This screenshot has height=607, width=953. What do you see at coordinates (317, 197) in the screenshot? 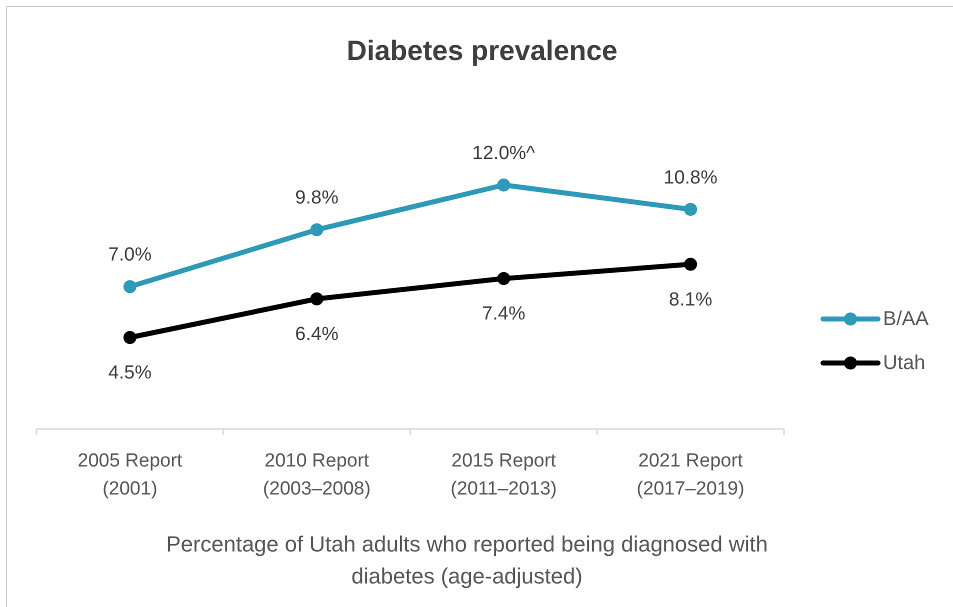
I see `data-label: 9.8%` at bounding box center [317, 197].